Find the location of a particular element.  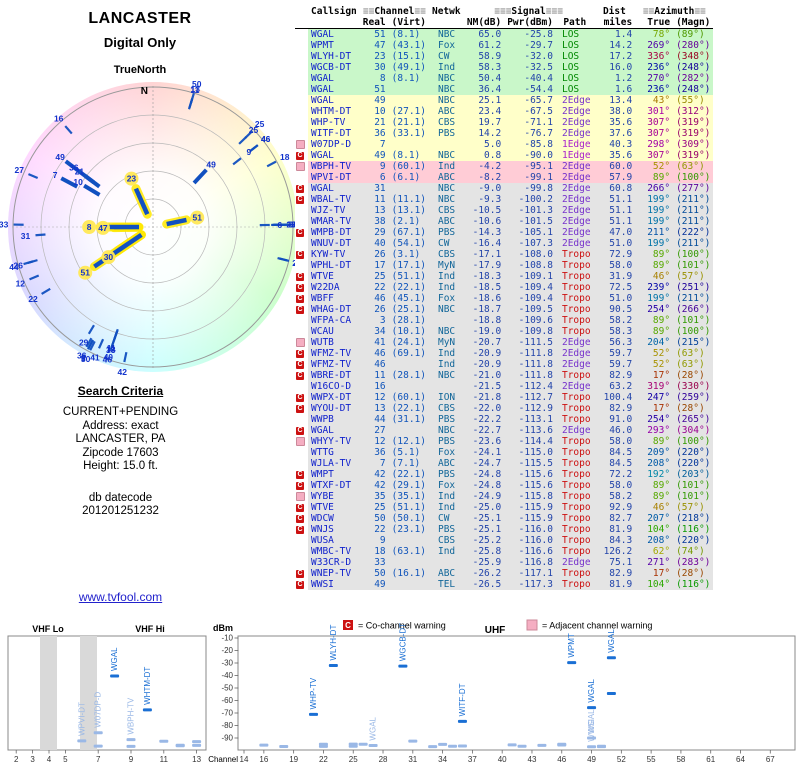

cell-real-channel: 36 is located at coordinates (374, 452).